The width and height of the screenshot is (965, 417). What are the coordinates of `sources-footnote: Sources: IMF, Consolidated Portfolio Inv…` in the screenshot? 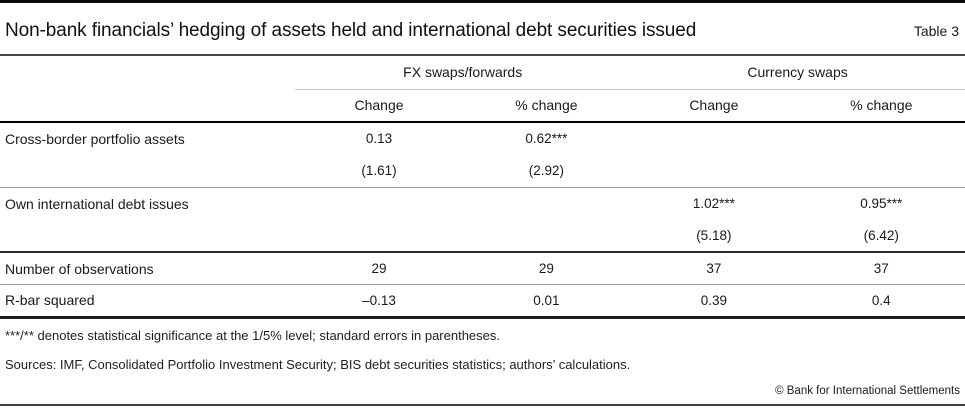 It's located at (318, 364).